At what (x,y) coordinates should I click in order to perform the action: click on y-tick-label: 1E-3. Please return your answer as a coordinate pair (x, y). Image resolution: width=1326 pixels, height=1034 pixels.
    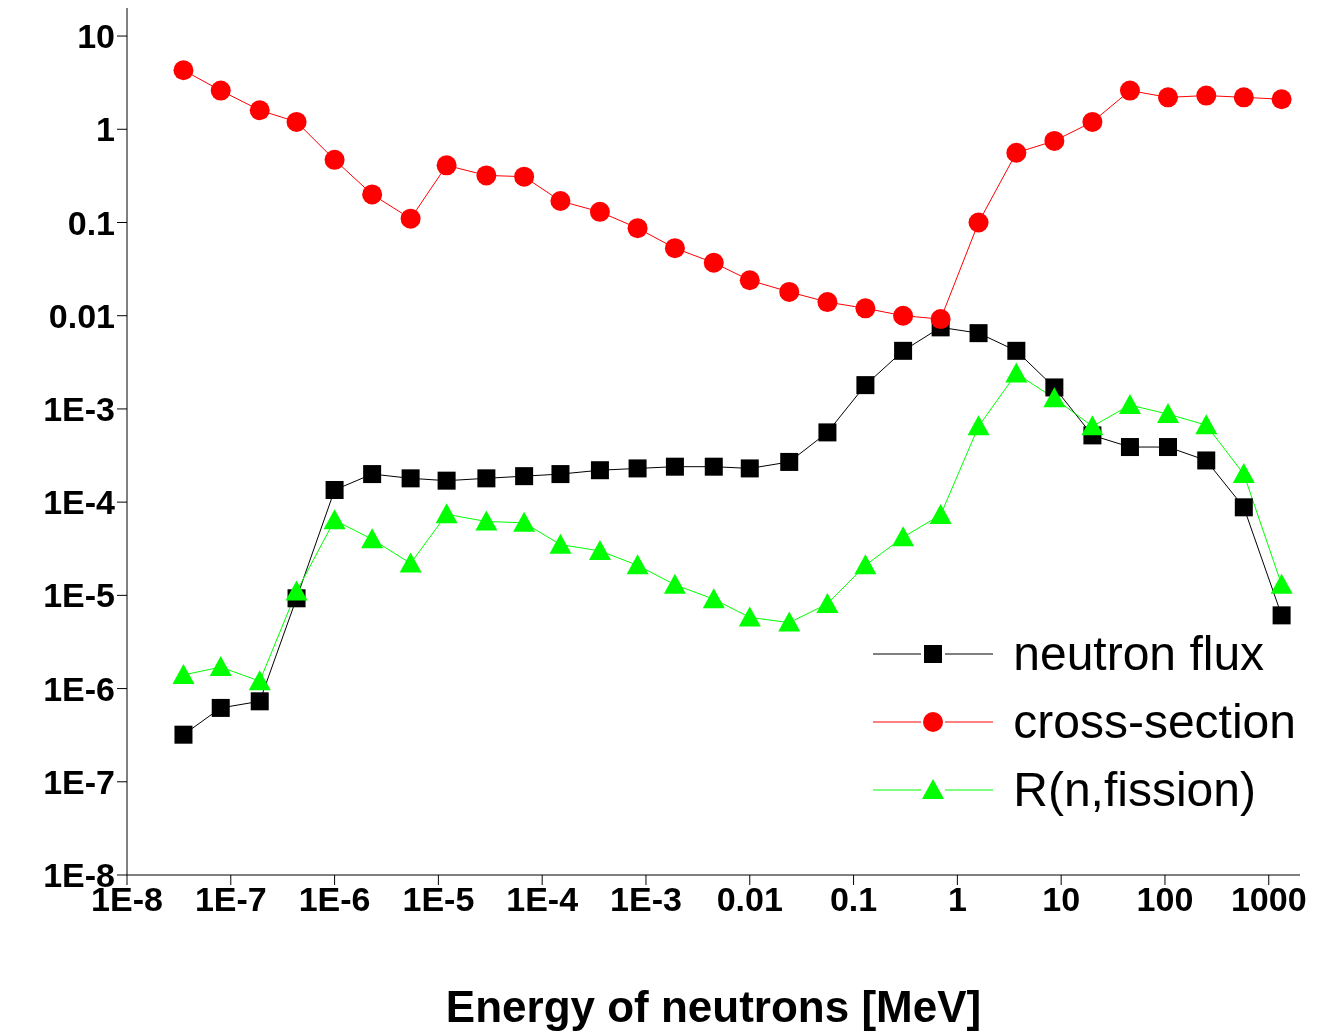
    Looking at the image, I should click on (79, 408).